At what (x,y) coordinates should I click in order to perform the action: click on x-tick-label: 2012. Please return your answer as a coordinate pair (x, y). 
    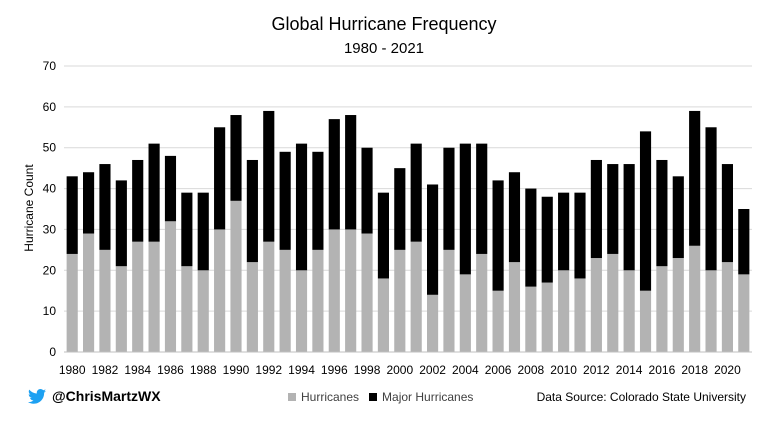
    Looking at the image, I should click on (596, 370).